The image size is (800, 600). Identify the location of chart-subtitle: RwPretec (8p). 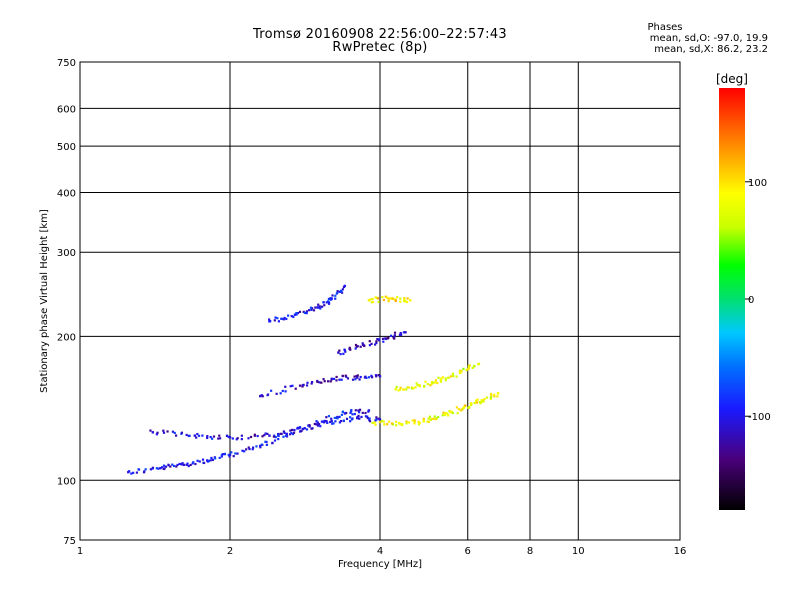
(380, 47).